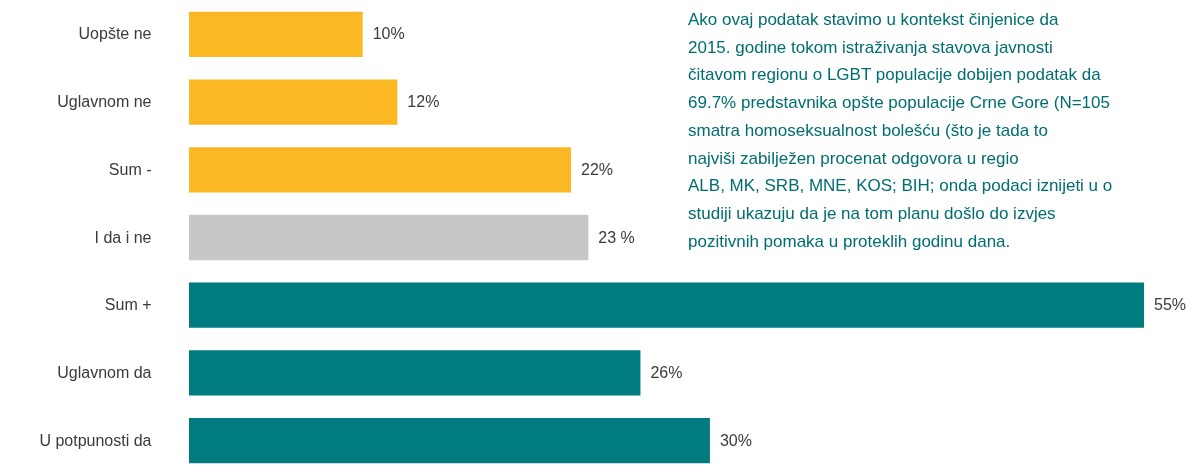  What do you see at coordinates (666, 372) in the screenshot?
I see `data-label: 26%` at bounding box center [666, 372].